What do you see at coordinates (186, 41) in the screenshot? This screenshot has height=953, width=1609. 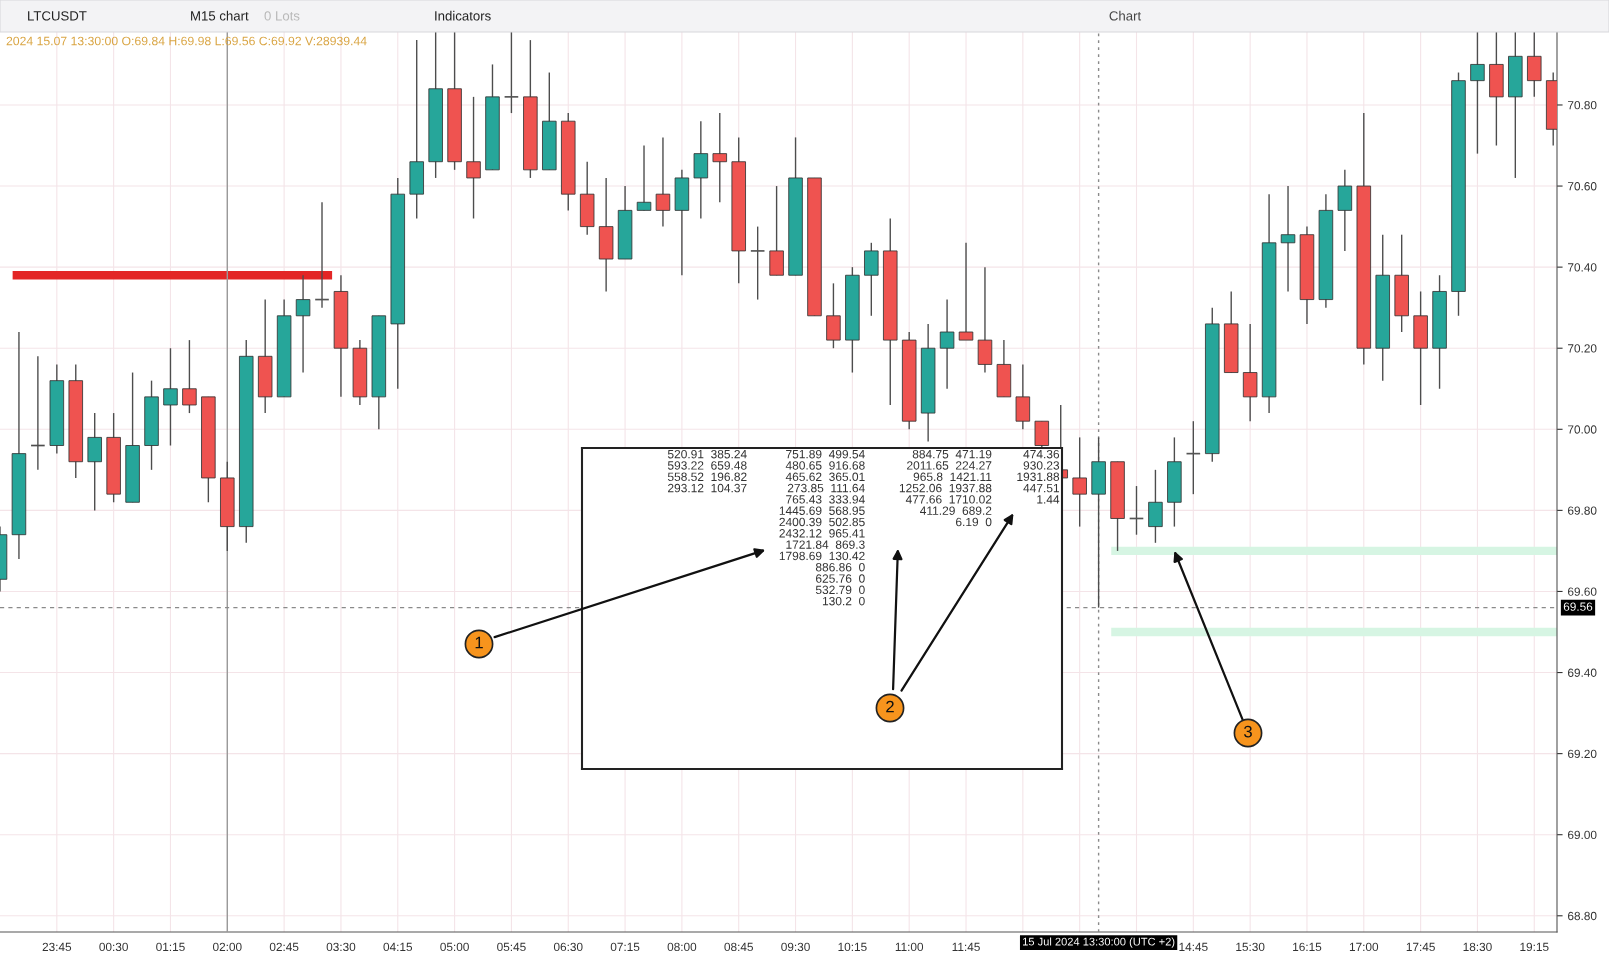 I see `annotation: 2024 15.07 13:30:00 O:69.84 H:69.98 L:69.56 C:69.92 V:28939.44` at bounding box center [186, 41].